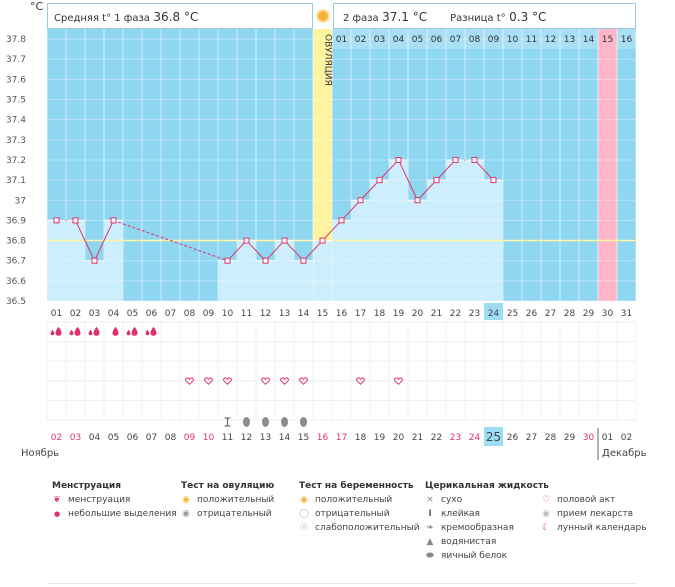  I want to click on luteal-day-highlight, so click(607, 39).